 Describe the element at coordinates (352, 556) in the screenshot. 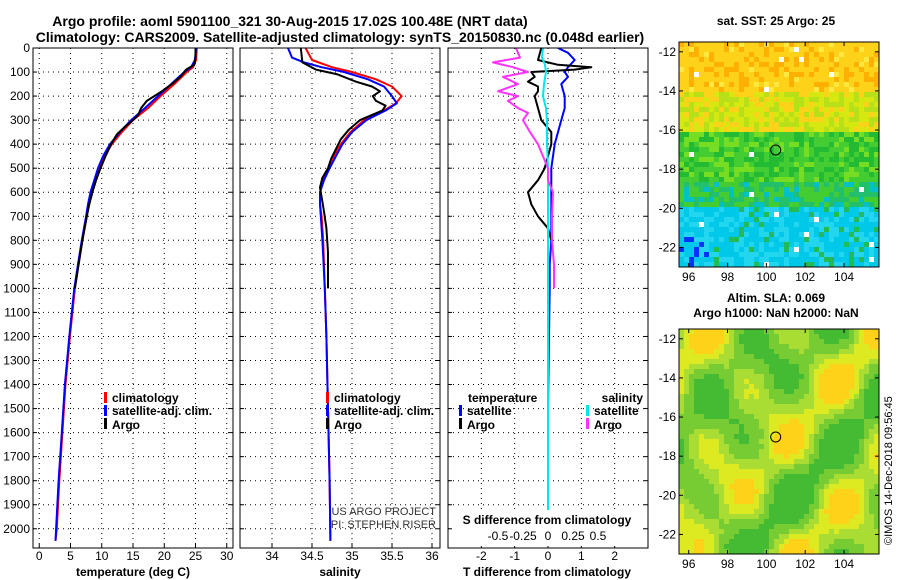

I see `salinity-tick-labels: 34 34.5 35 35.5 36` at that location.